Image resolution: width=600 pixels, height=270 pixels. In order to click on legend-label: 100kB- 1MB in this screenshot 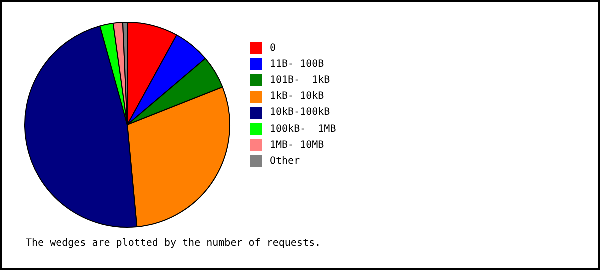, I will do `click(303, 129)`.